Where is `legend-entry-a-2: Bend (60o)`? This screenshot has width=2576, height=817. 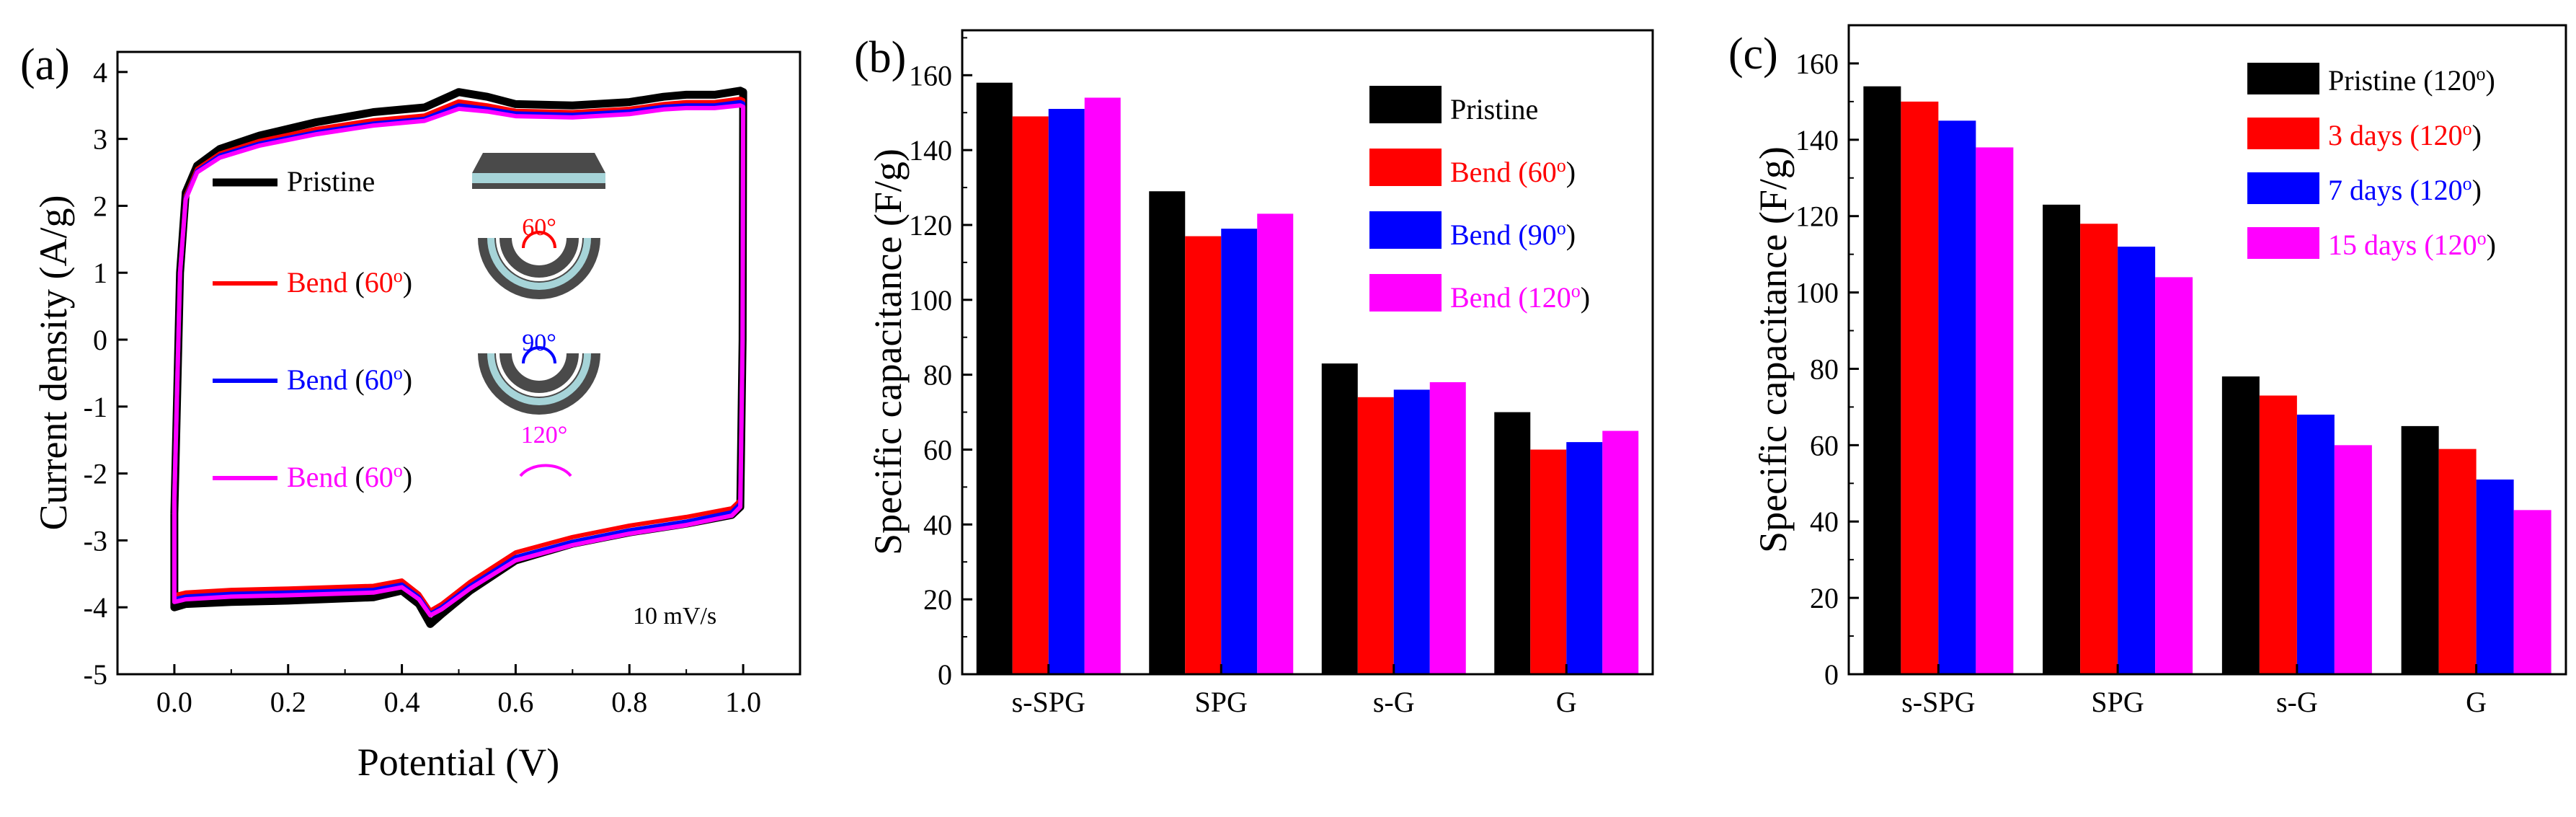 legend-entry-a-2: Bend (60o) is located at coordinates (349, 282).